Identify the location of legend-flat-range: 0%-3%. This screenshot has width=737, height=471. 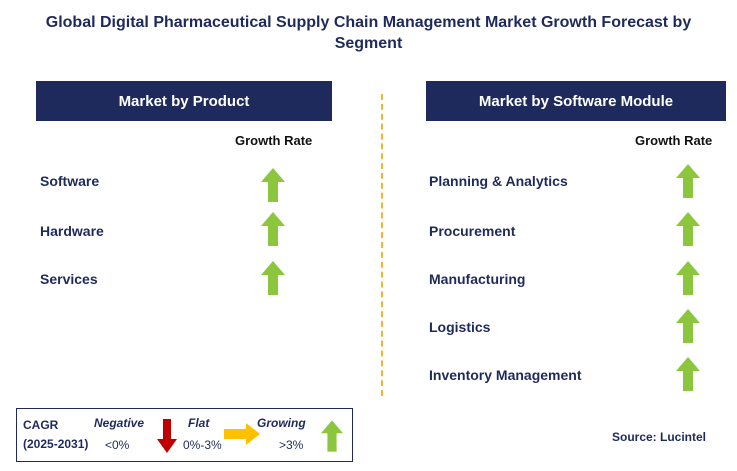
(202, 445).